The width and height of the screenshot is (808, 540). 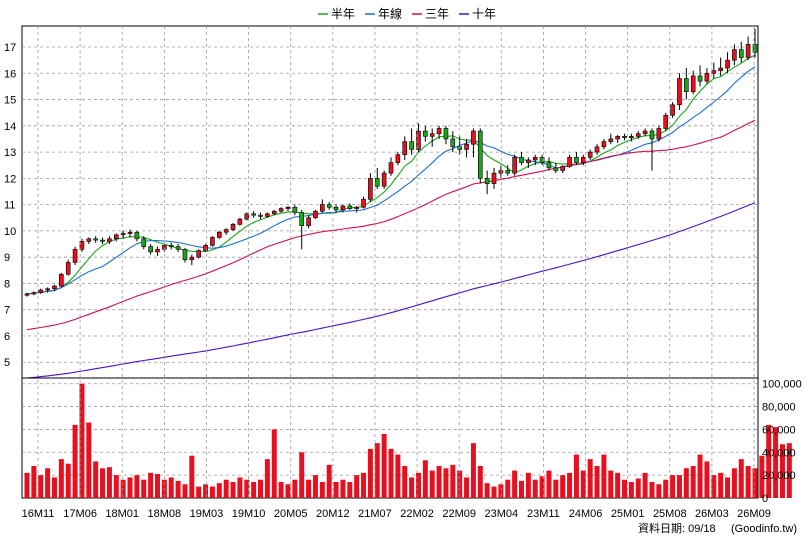 I want to click on price-tick-label: 7, so click(x=7, y=311).